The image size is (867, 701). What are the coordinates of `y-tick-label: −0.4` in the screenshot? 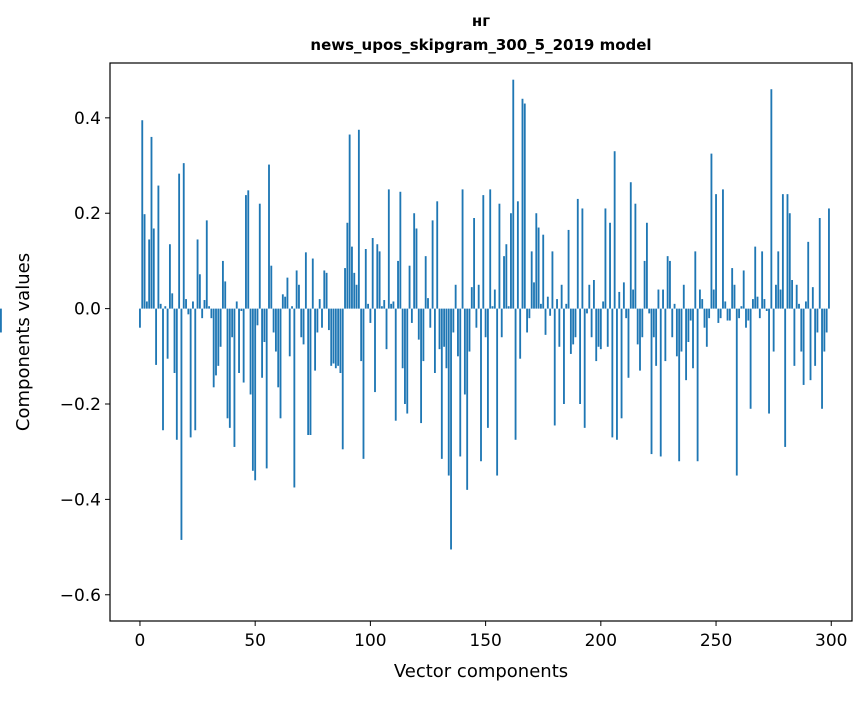 It's located at (80, 500).